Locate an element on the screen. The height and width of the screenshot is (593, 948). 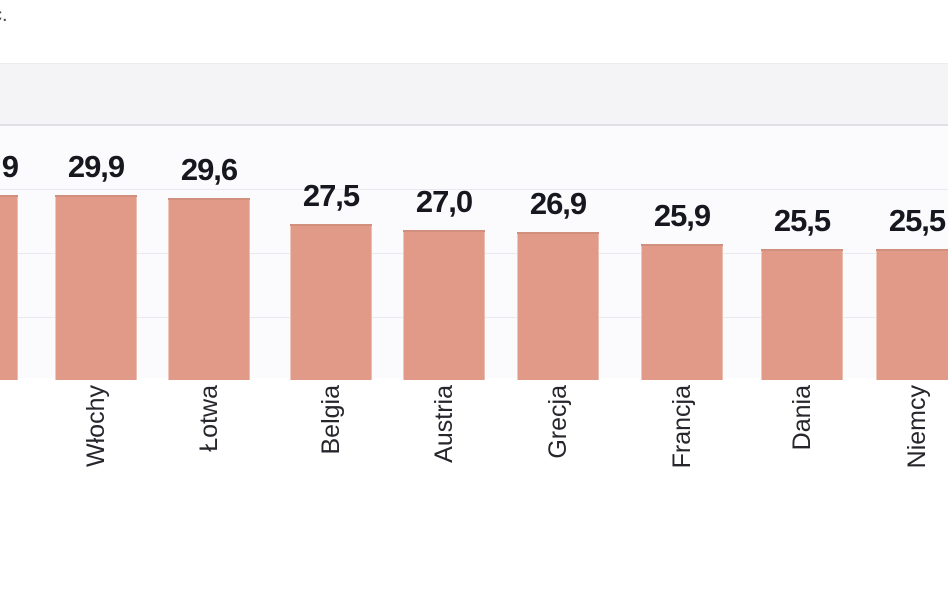
x-axis-label: Łotwa is located at coordinates (209, 418).